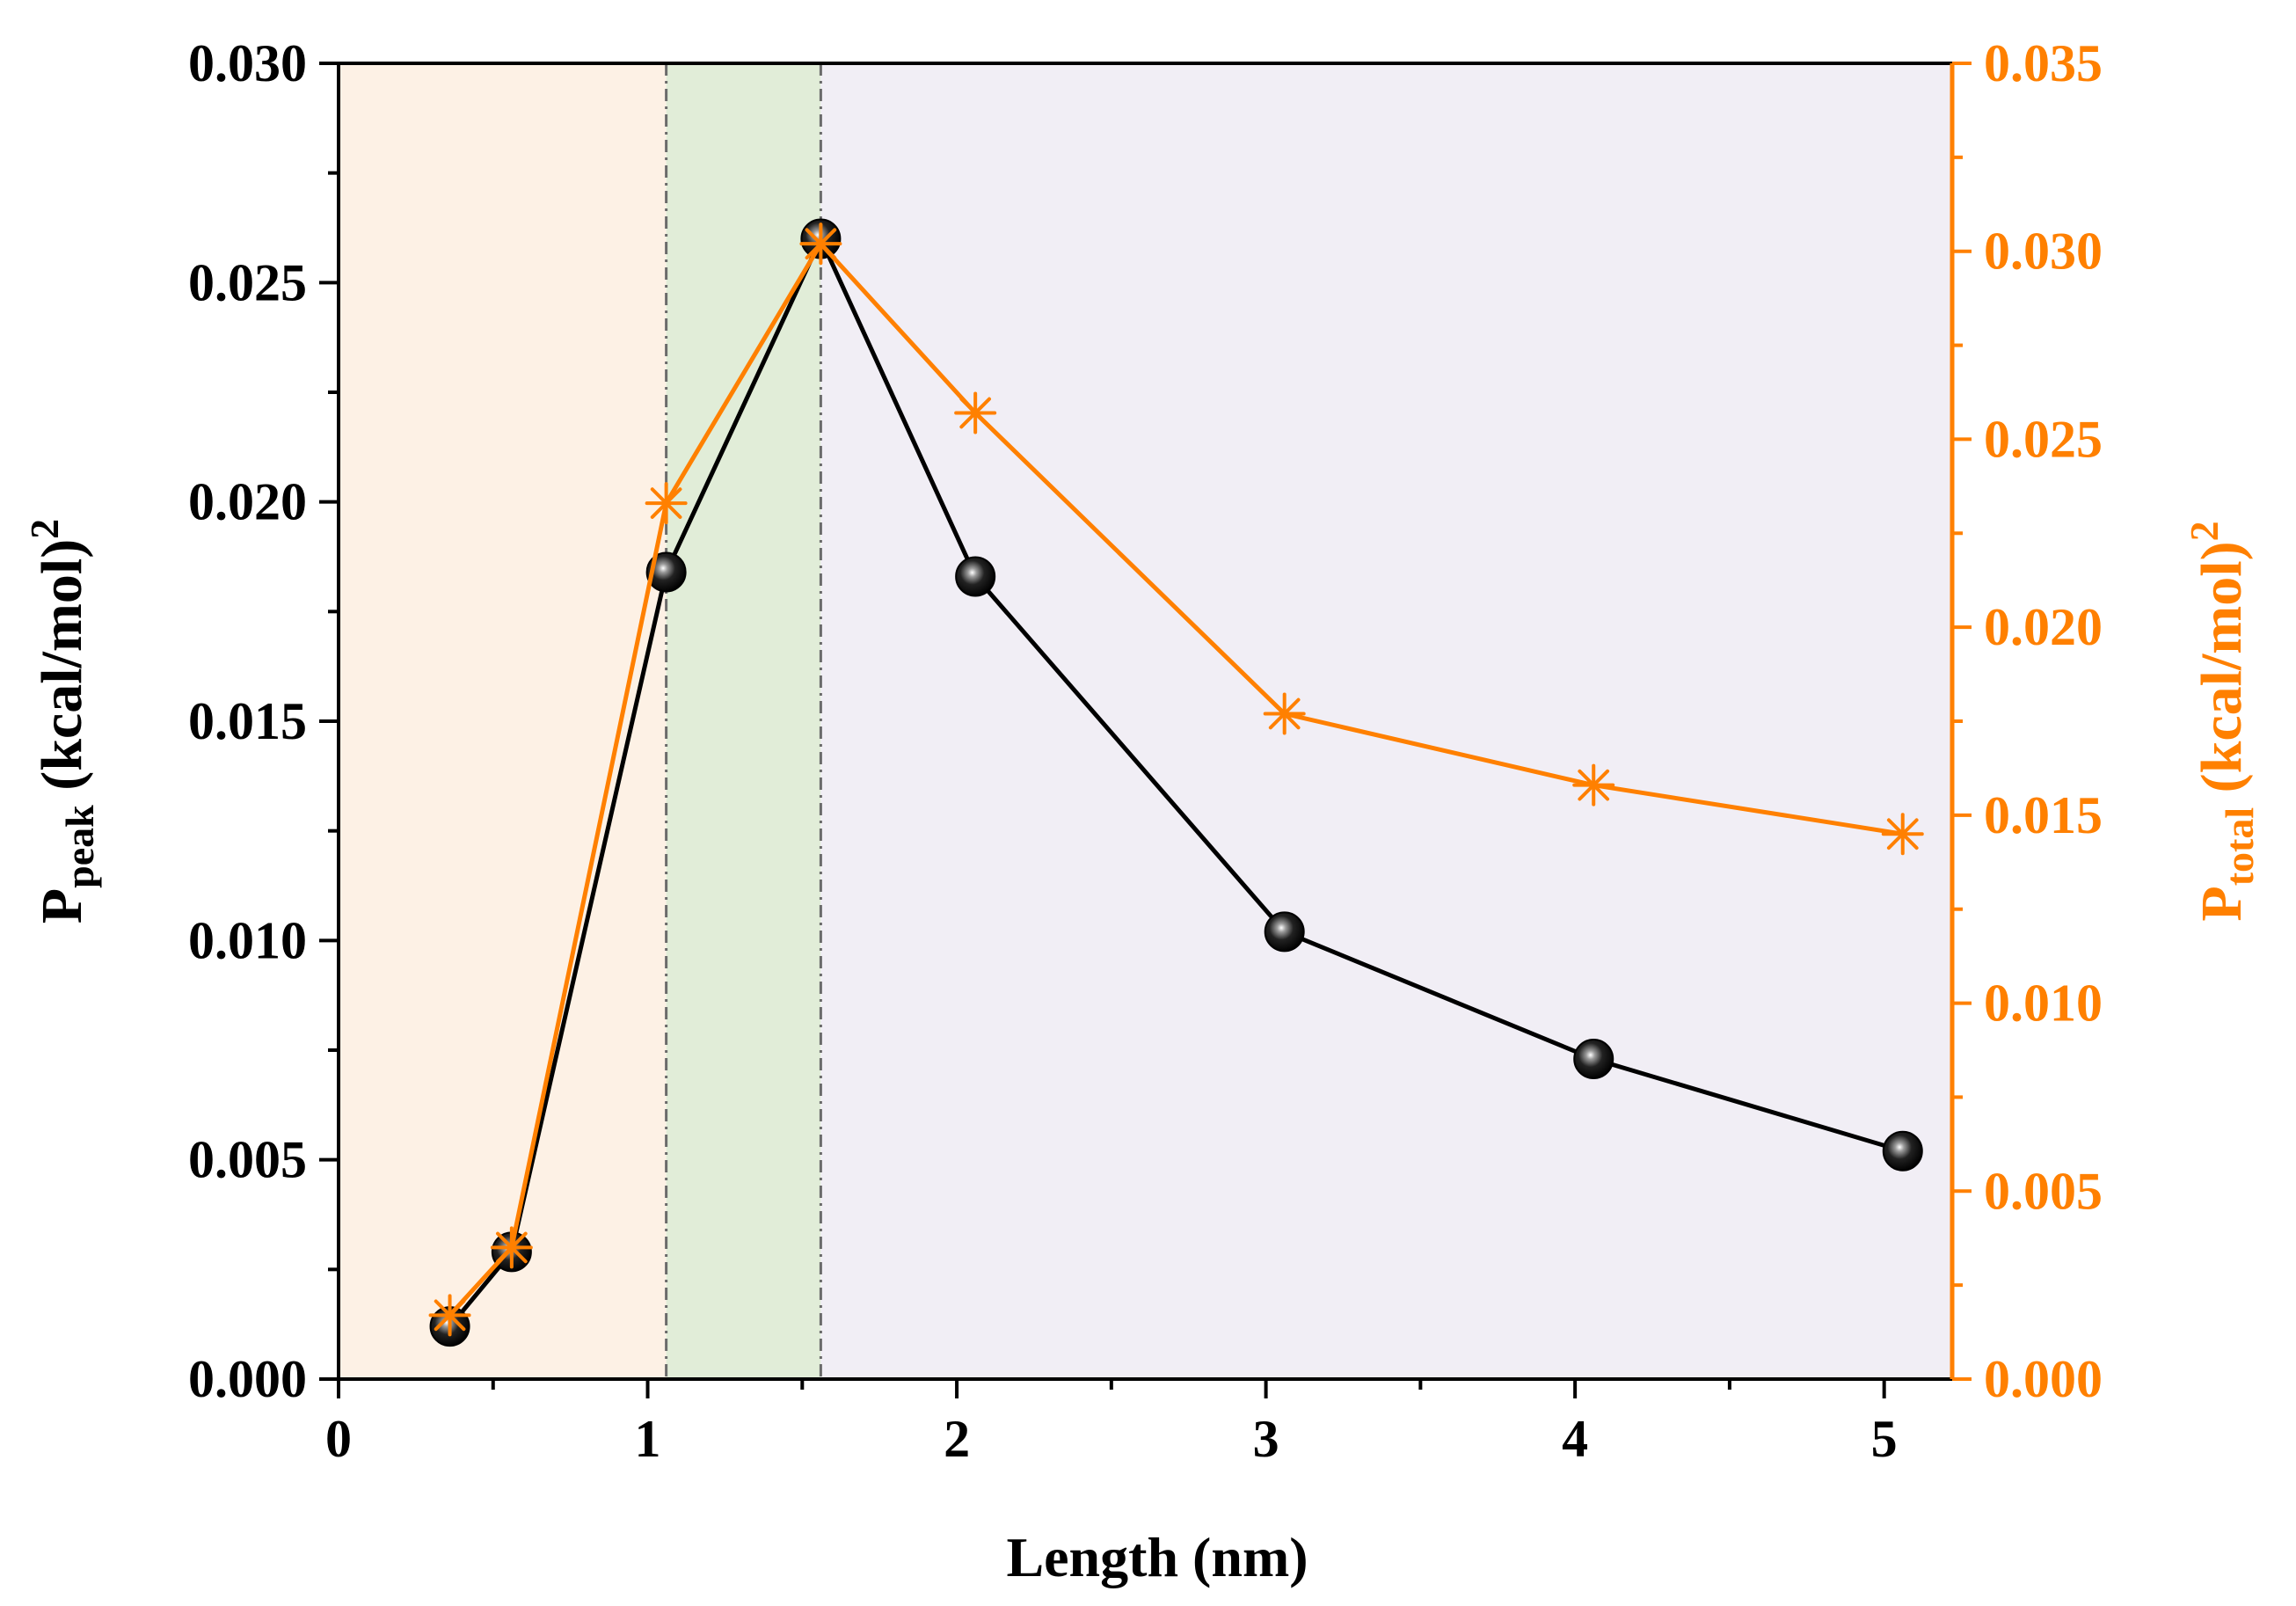 Image resolution: width=2296 pixels, height=1606 pixels. What do you see at coordinates (2043, 439) in the screenshot?
I see `right-y-tick-label-5: 0.025` at bounding box center [2043, 439].